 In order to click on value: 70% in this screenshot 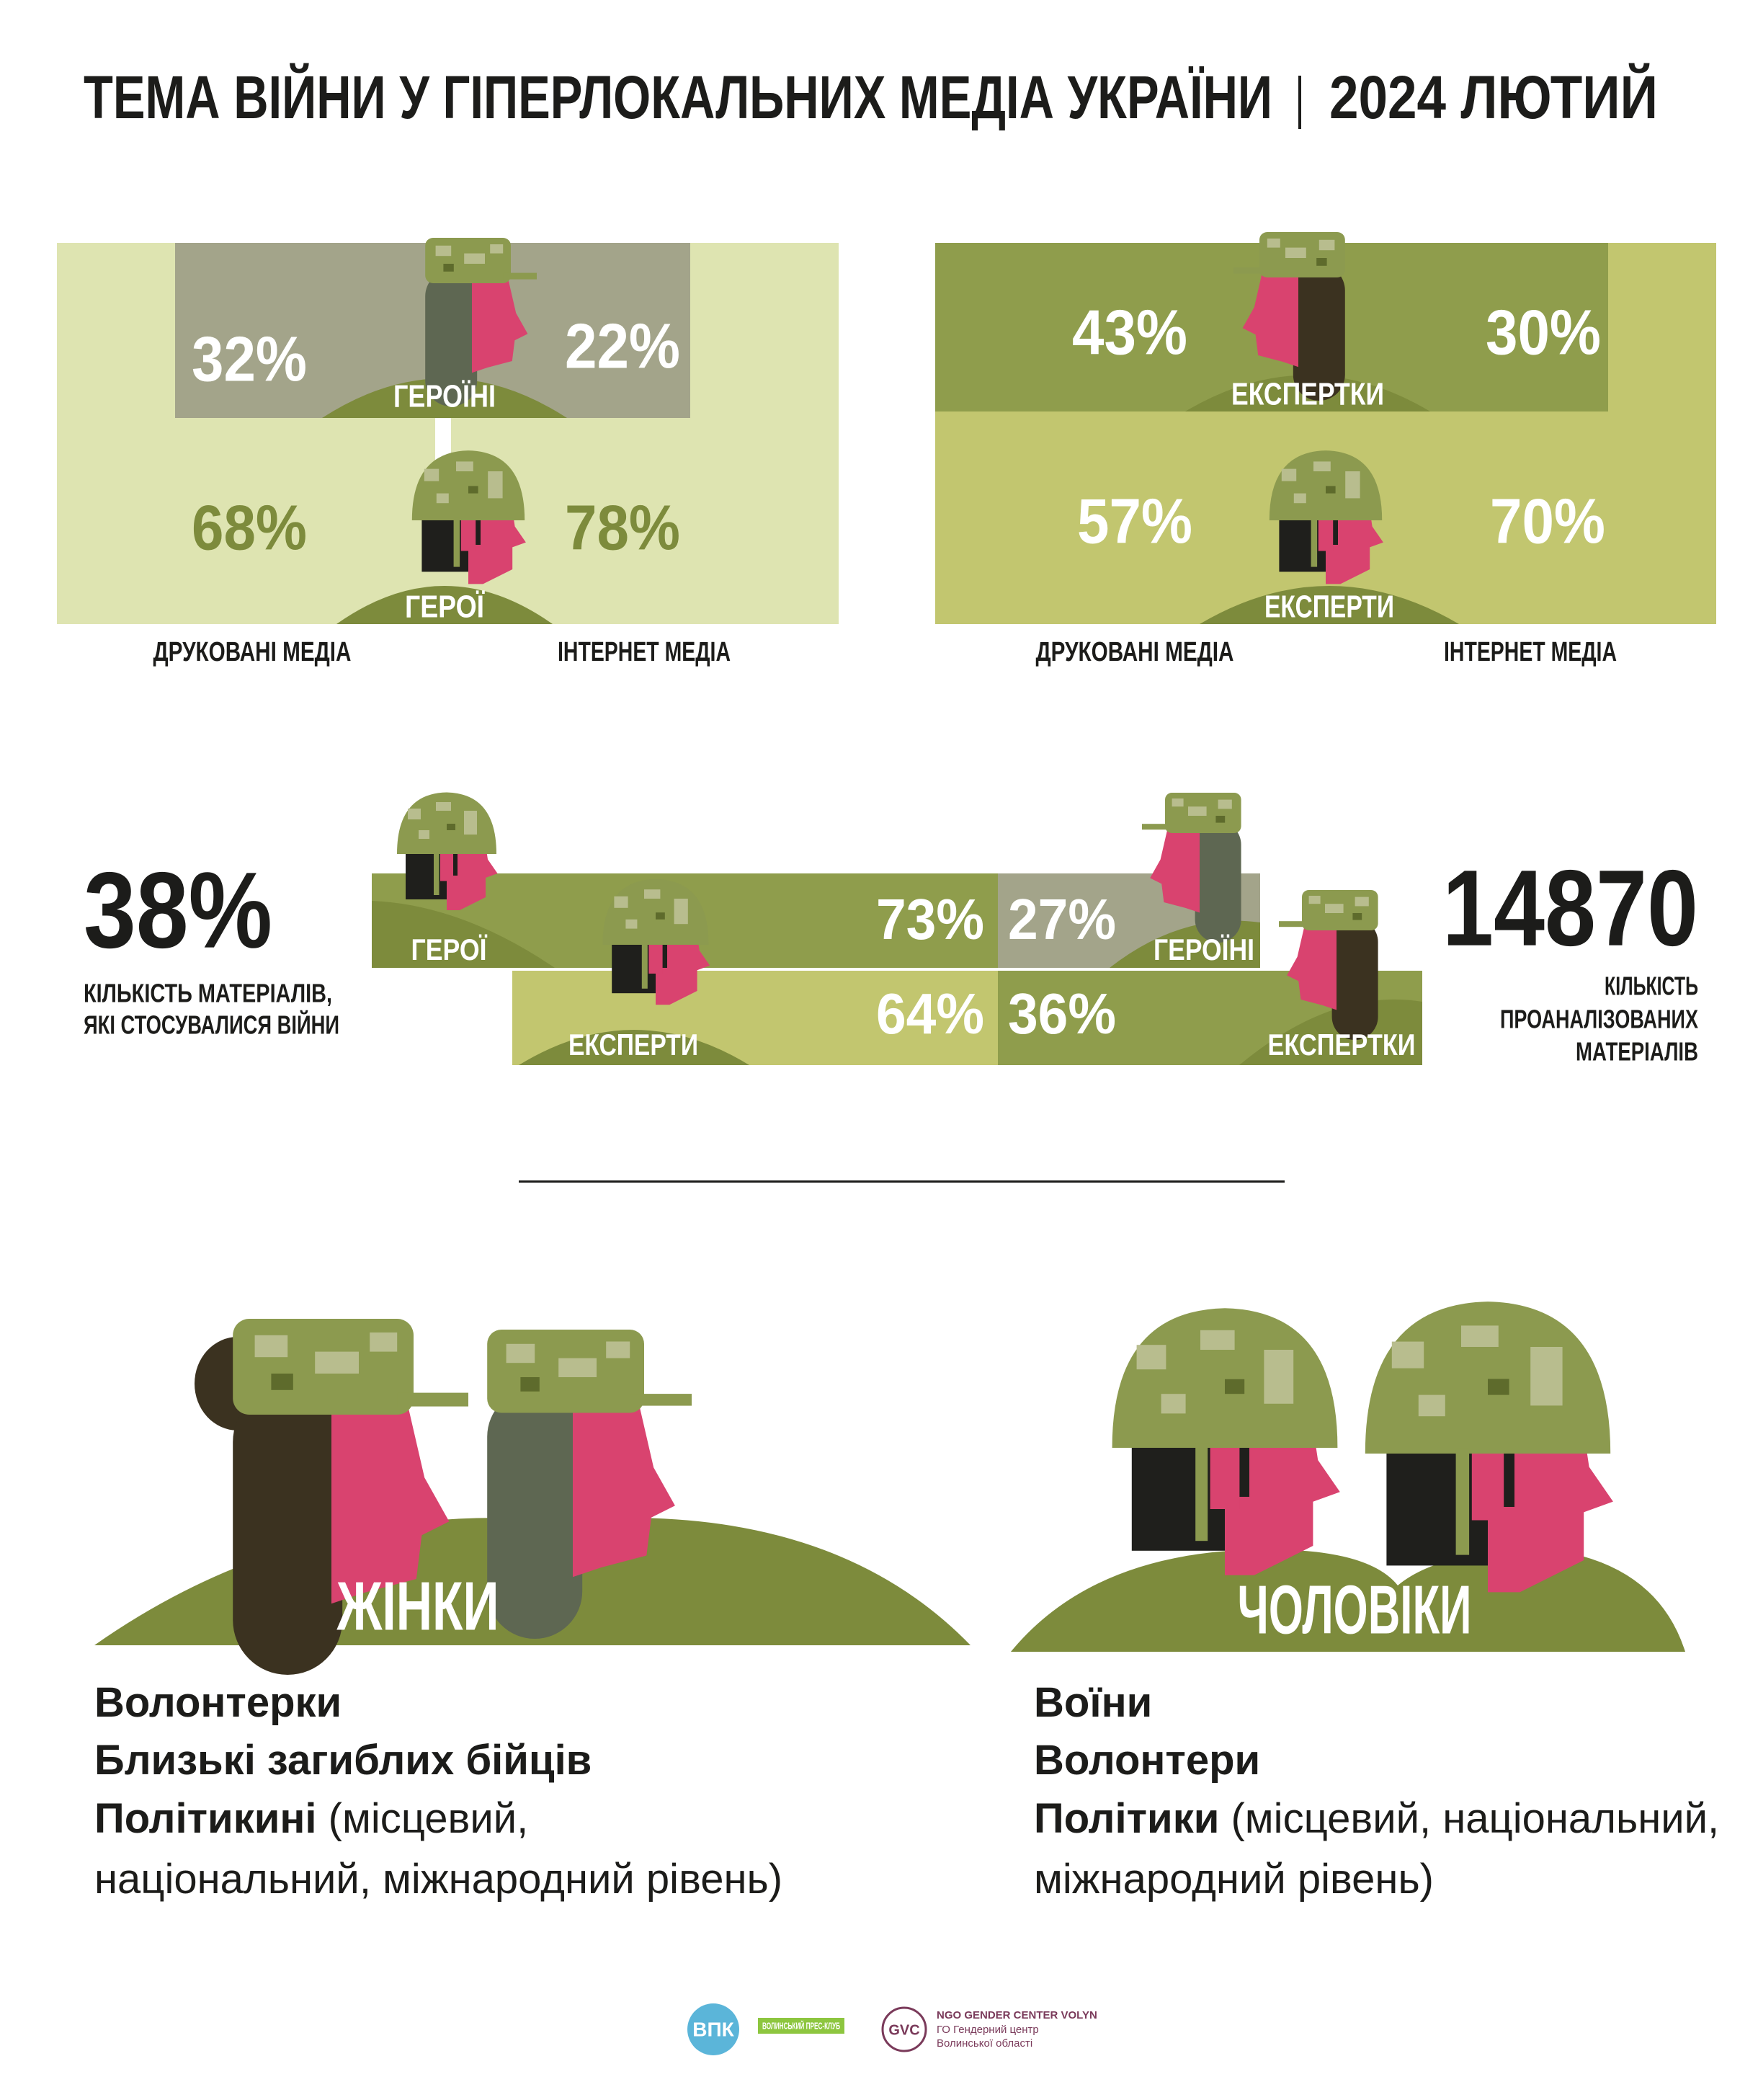, I will do `click(1548, 520)`.